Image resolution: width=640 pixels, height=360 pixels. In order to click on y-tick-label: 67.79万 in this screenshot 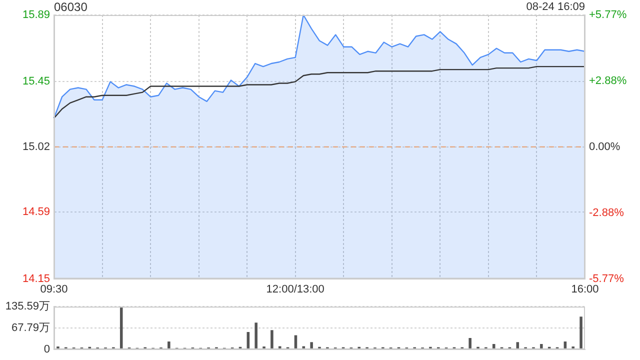, I will do `click(30, 328)`.